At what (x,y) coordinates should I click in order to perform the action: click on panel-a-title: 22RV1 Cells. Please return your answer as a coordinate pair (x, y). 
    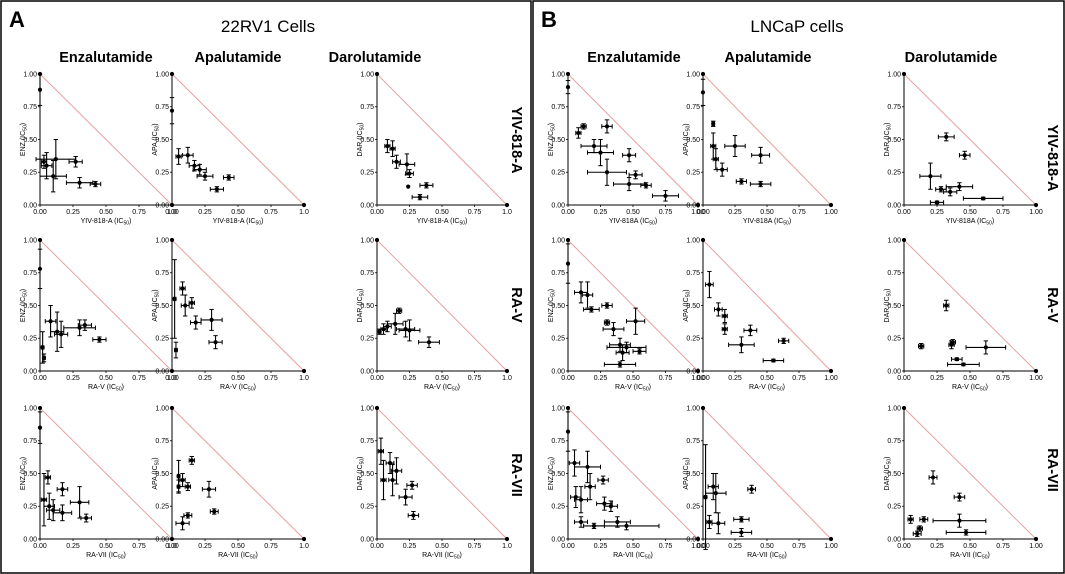
    Looking at the image, I should click on (268, 26).